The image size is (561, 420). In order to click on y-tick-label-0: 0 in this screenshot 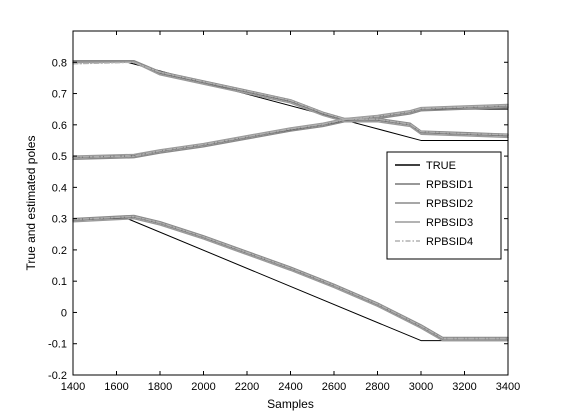, I will do `click(64, 313)`.